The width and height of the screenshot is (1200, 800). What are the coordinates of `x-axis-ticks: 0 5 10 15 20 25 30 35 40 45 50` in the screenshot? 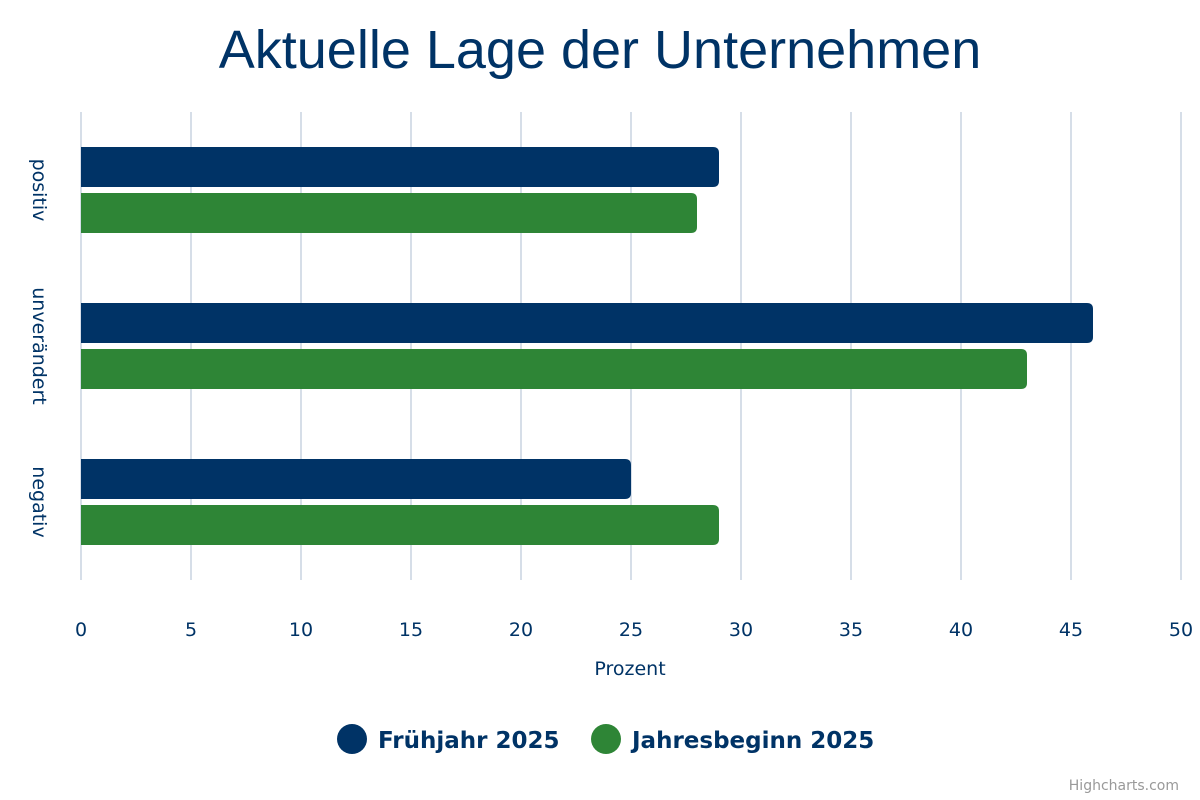 It's located at (634, 630).